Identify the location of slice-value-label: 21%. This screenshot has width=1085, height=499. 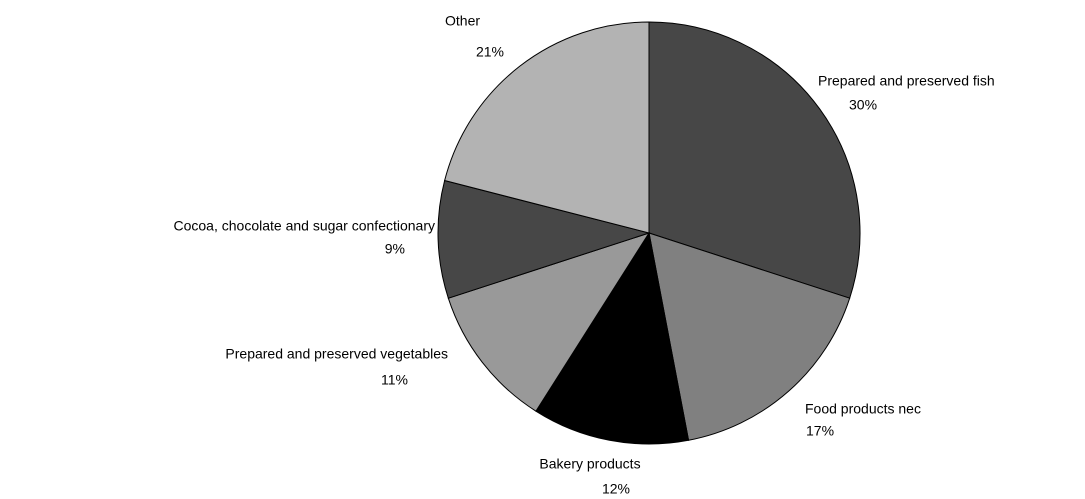
(490, 52).